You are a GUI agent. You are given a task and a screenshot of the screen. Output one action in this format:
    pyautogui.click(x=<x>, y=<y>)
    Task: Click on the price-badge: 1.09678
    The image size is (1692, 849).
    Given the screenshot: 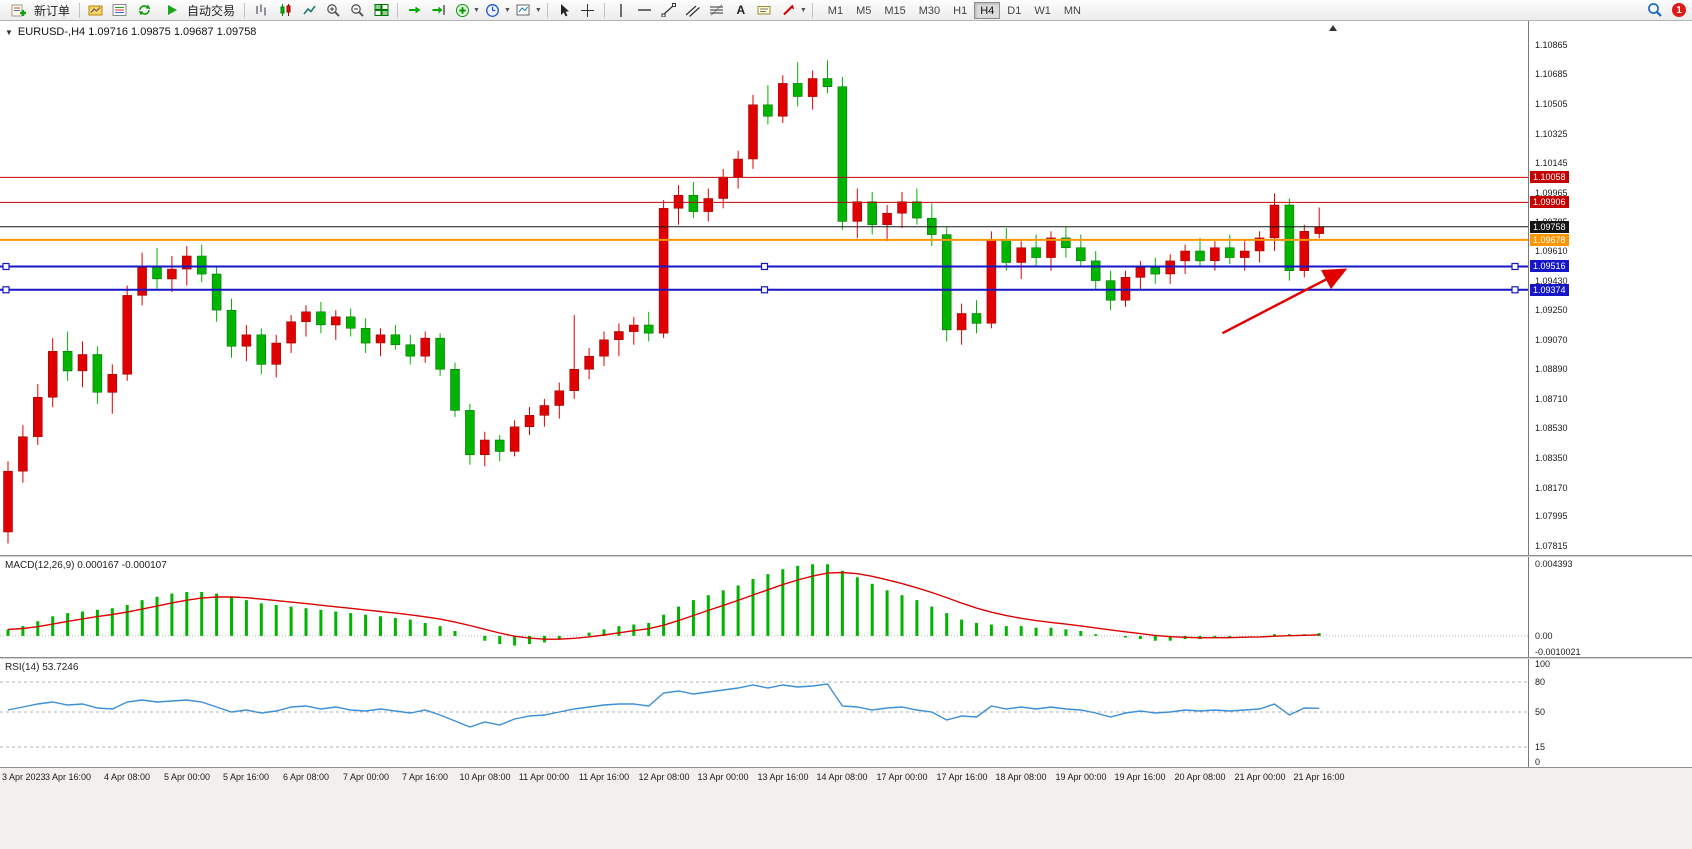 What is the action you would take?
    pyautogui.click(x=1549, y=240)
    